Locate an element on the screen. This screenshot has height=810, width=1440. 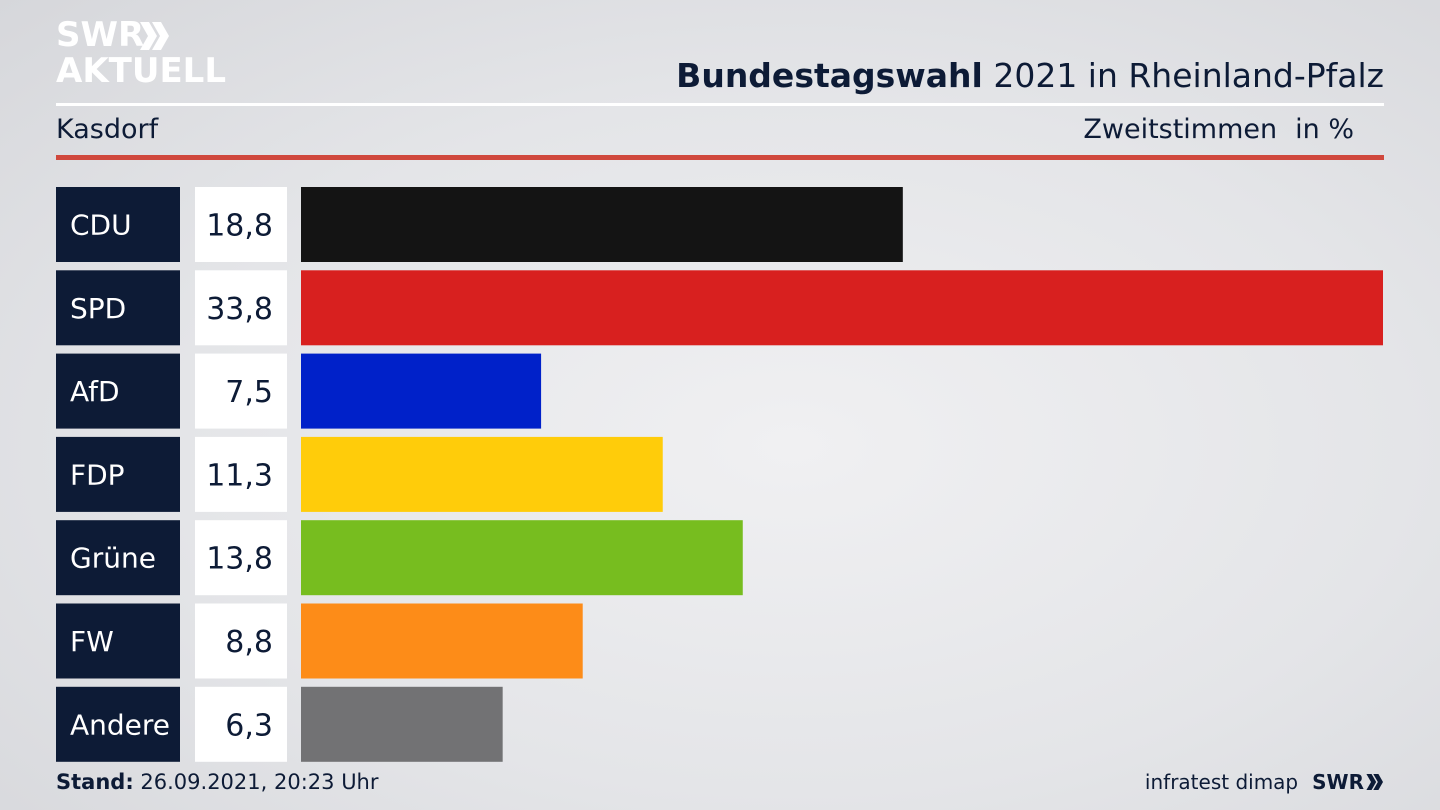
chevron-double-icon-small is located at coordinates (1374, 782).